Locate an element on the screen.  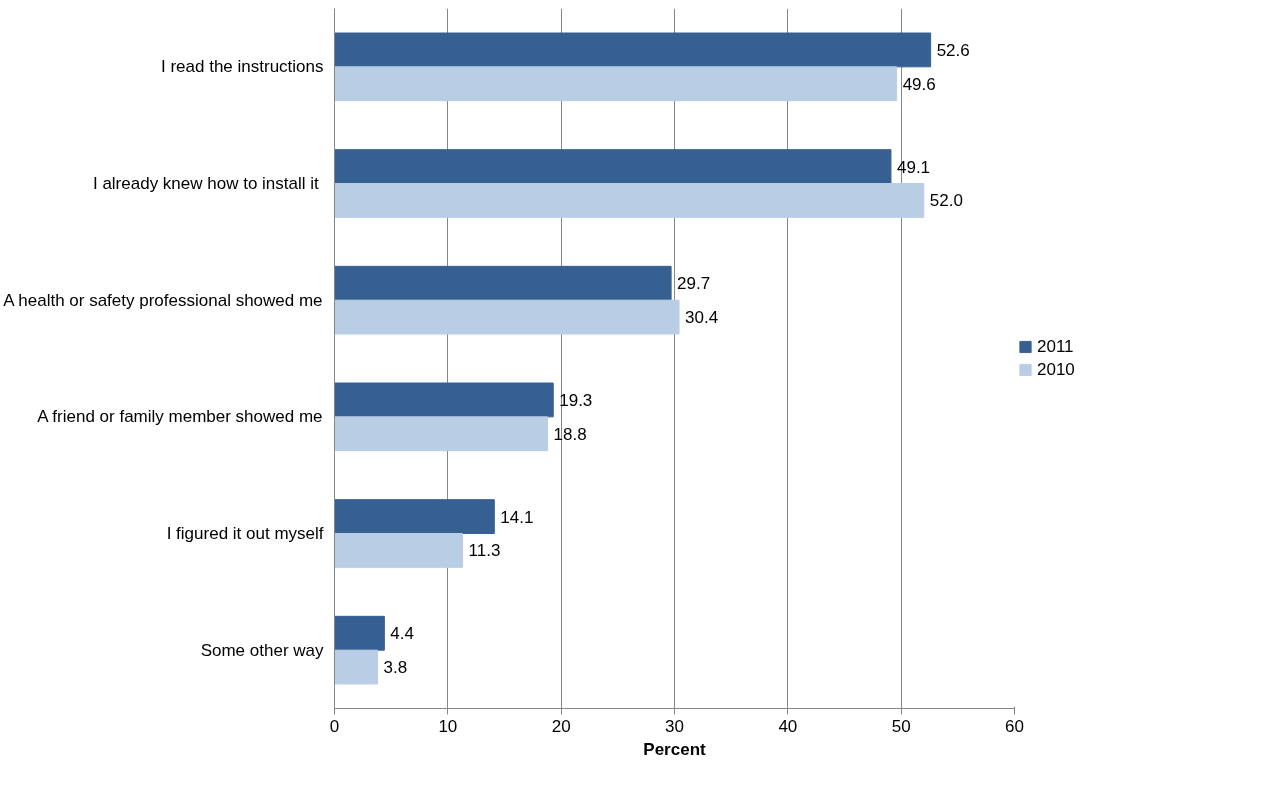
data-label: 30.4 is located at coordinates (702, 318).